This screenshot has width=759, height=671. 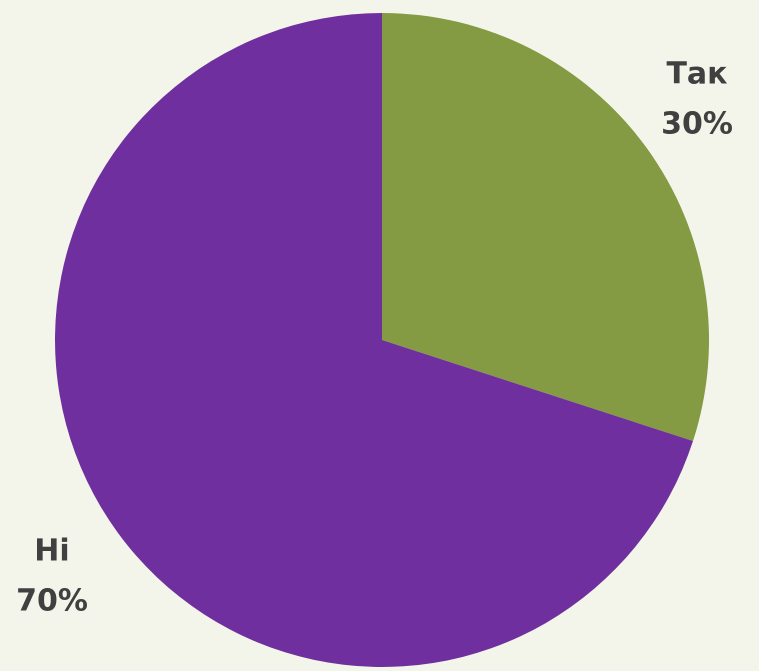 I want to click on slice-label: Ні, so click(x=51, y=551).